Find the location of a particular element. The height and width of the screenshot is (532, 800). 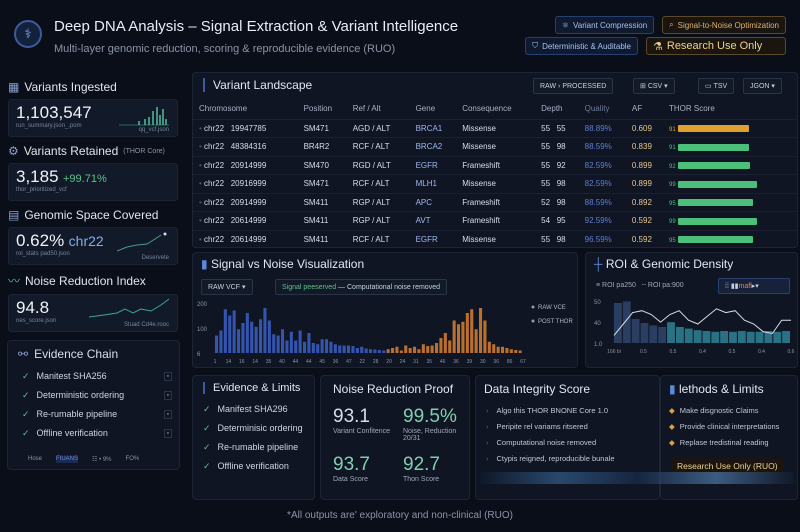

column-header: Consequence is located at coordinates (487, 109).